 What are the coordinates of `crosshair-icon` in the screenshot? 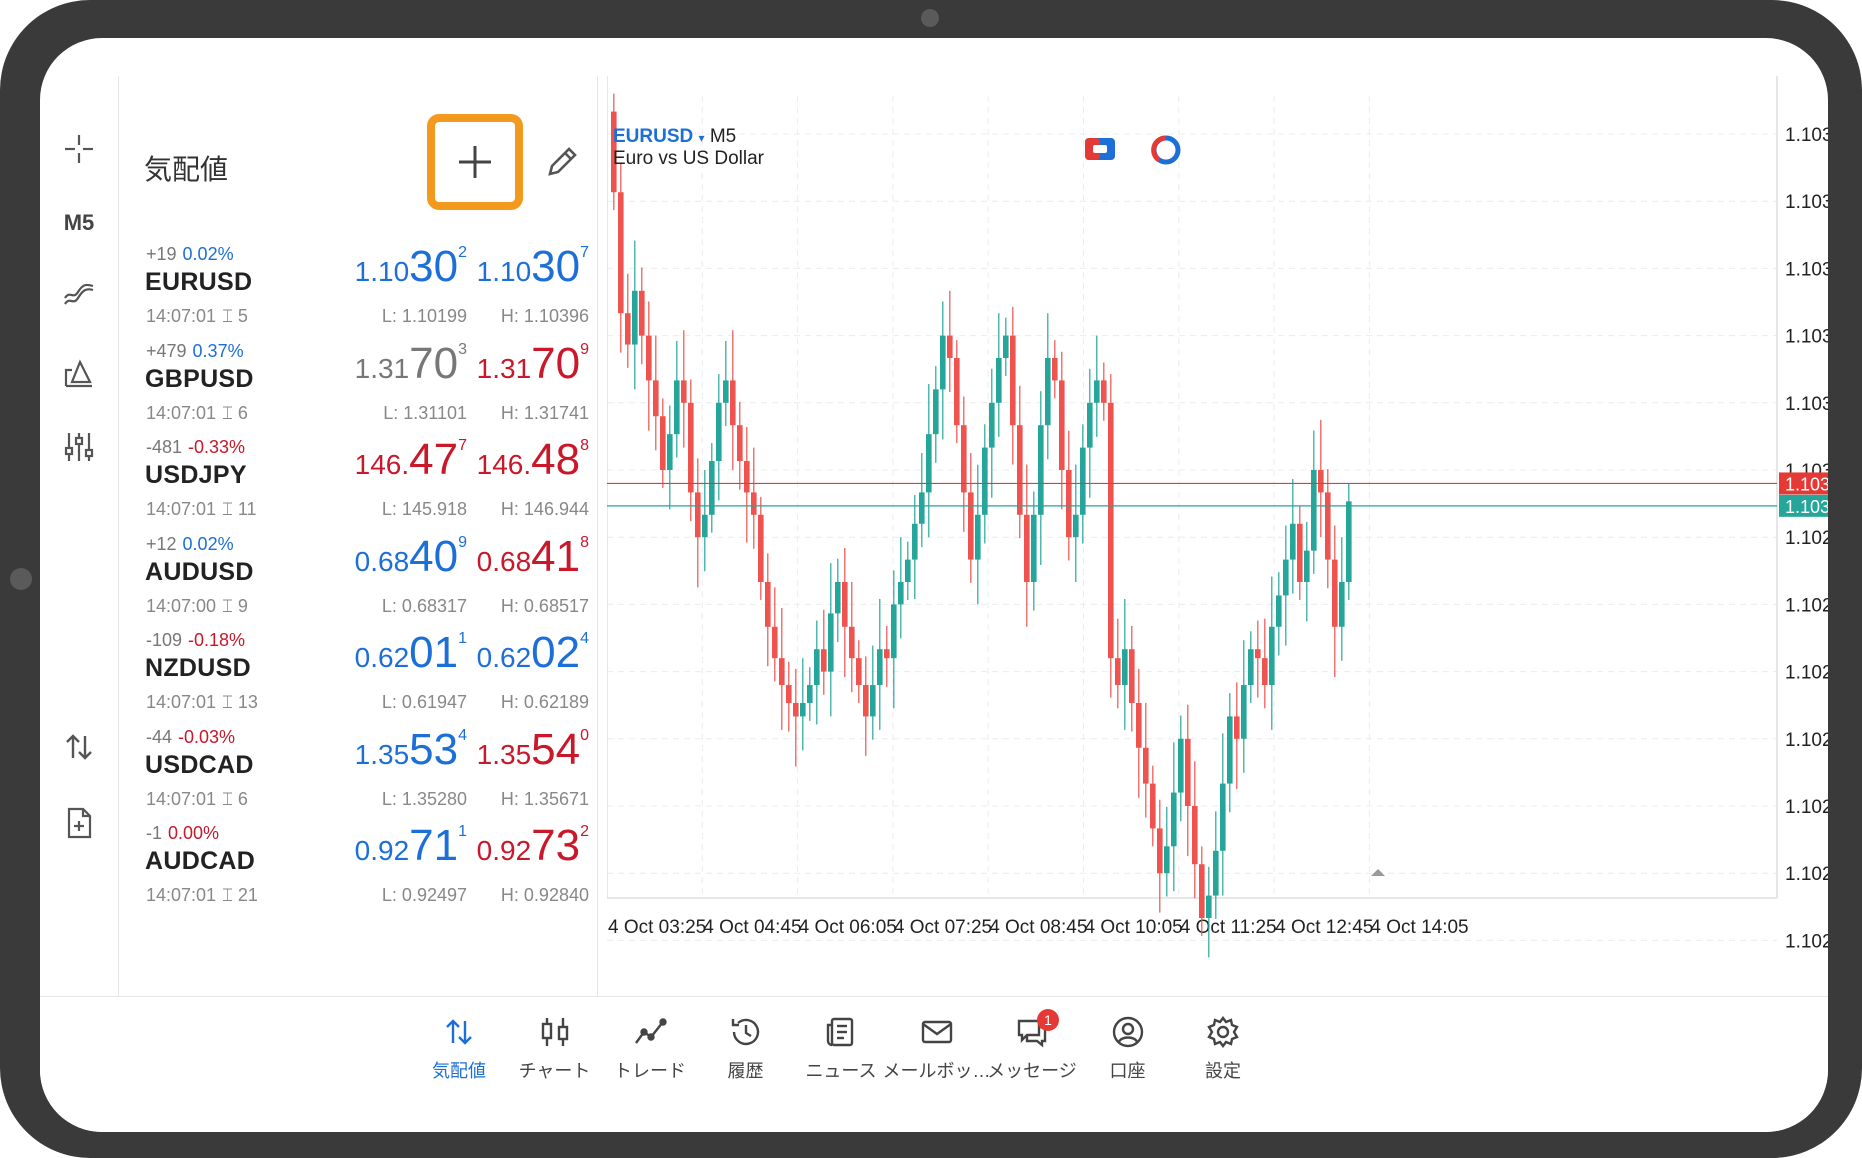 It's located at (79, 149).